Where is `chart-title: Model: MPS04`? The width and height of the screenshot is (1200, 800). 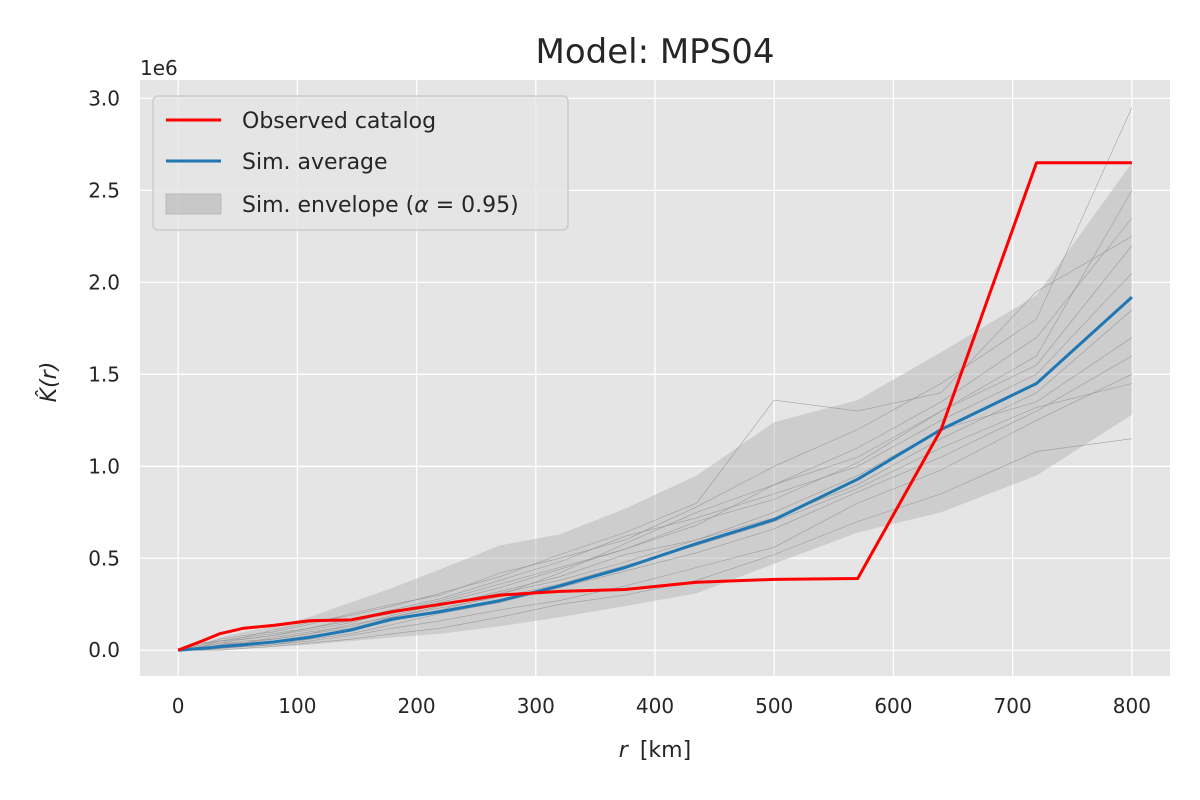 chart-title: Model: MPS04 is located at coordinates (654, 52).